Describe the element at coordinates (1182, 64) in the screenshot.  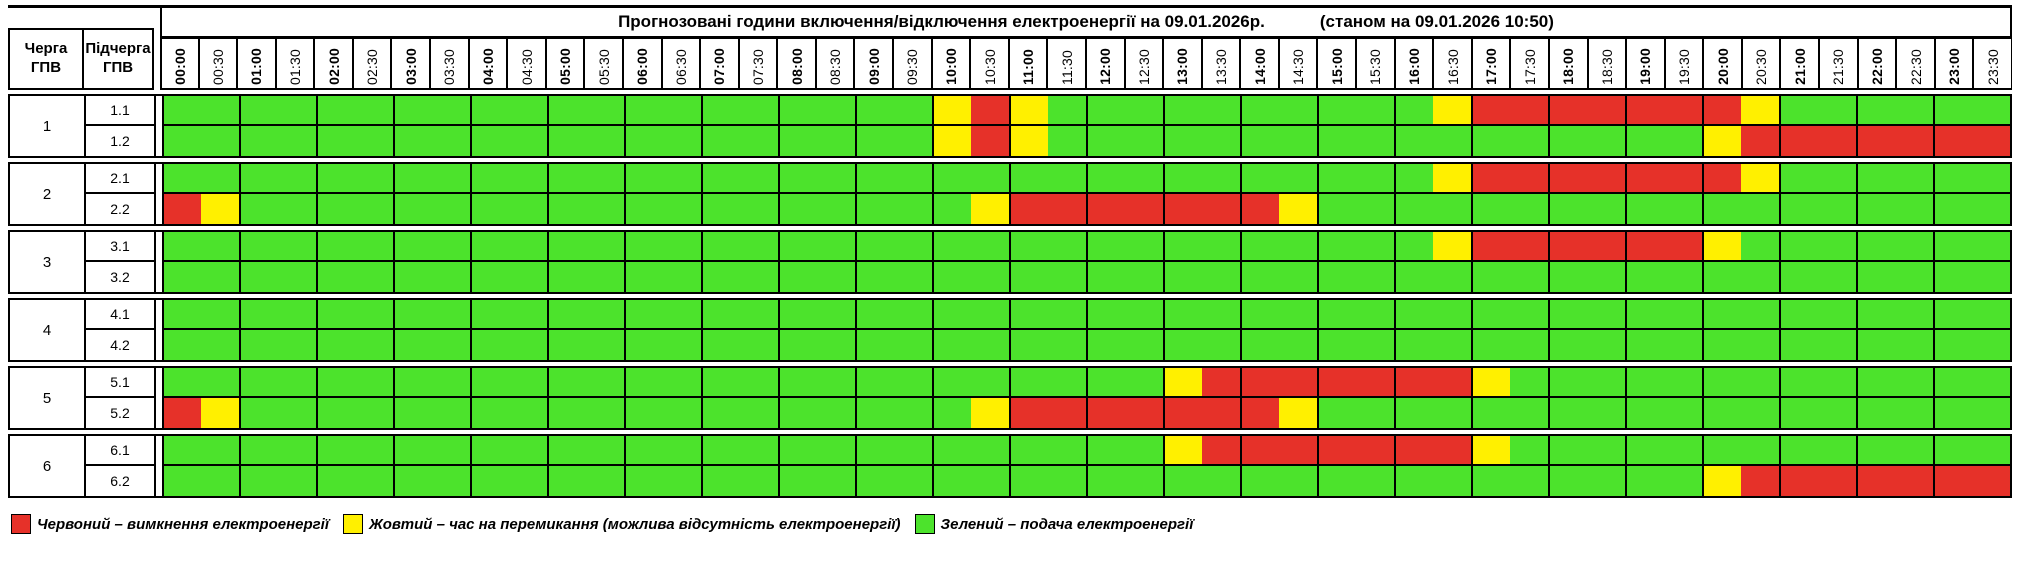
I see `time-header-cell: 13:00` at that location.